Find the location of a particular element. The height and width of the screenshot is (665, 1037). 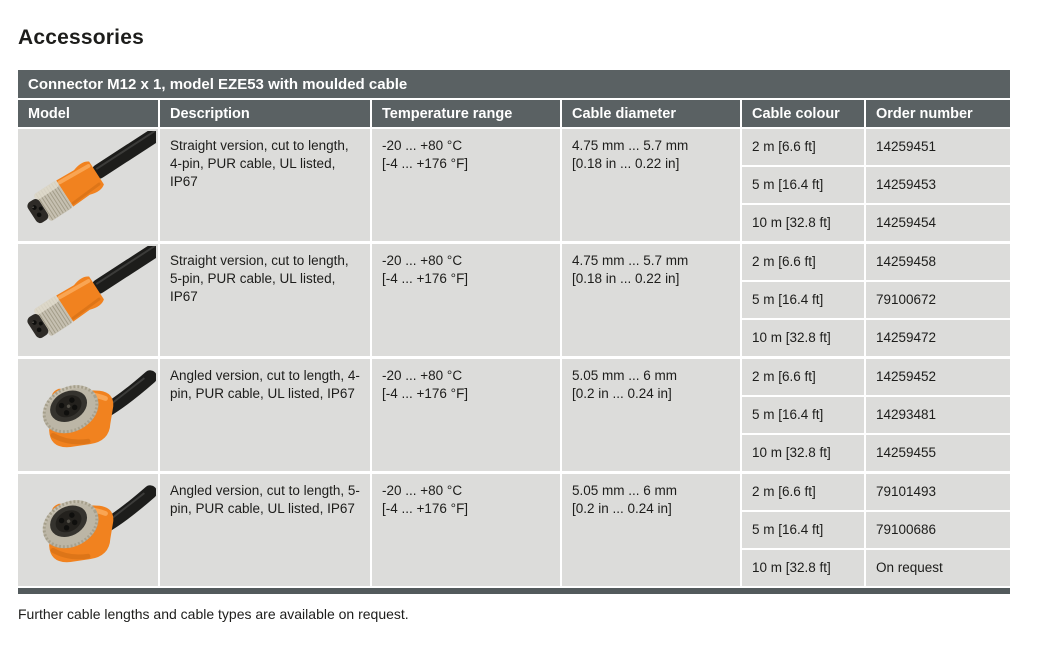

column-header-temperature: Temperature range is located at coordinates (466, 113).